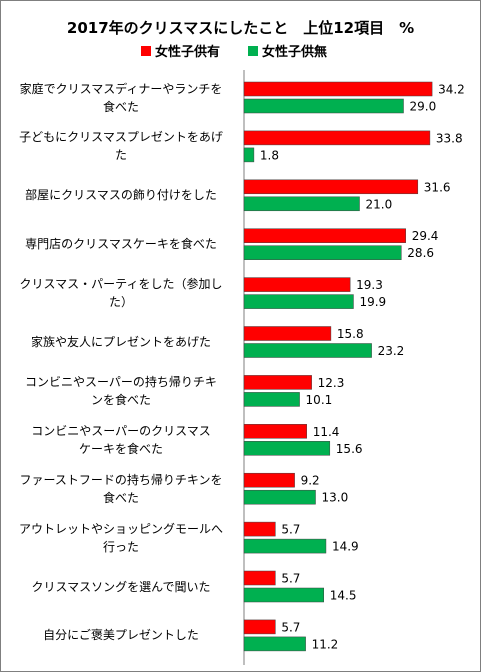 The height and width of the screenshot is (672, 481). What do you see at coordinates (379, 204) in the screenshot?
I see `data-label: 21.0` at bounding box center [379, 204].